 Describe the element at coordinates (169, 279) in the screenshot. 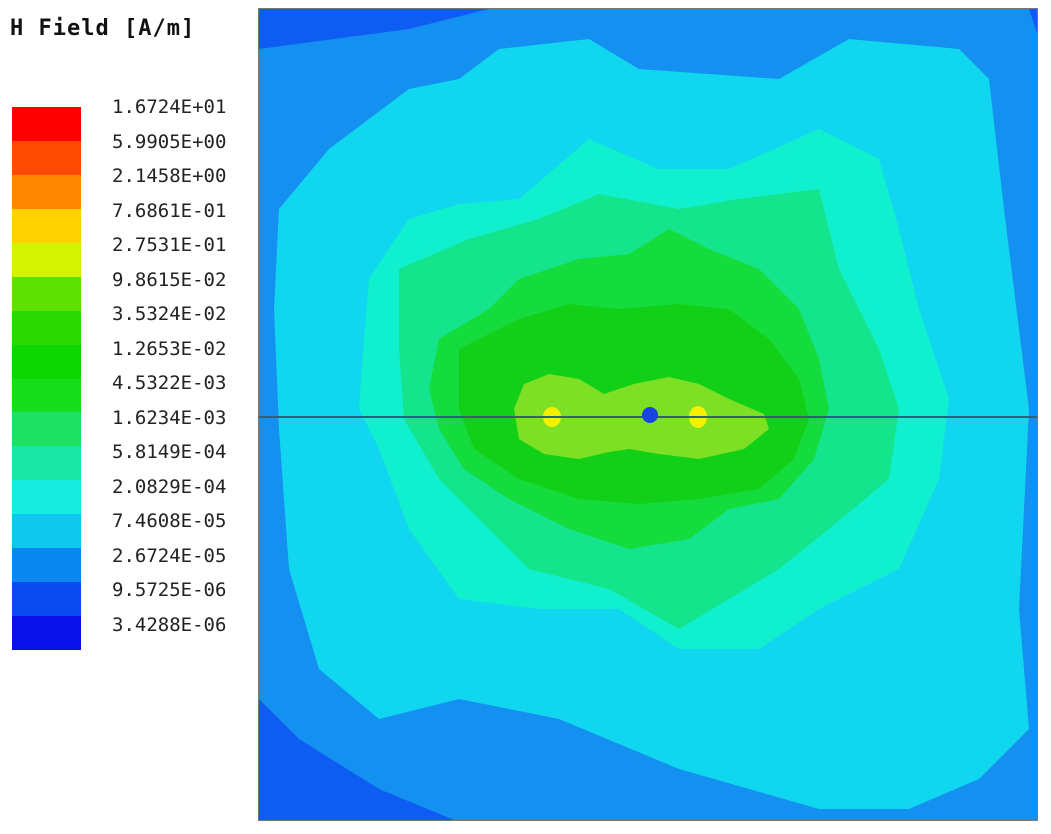

I see `legend-label: 9.8615E-02` at that location.